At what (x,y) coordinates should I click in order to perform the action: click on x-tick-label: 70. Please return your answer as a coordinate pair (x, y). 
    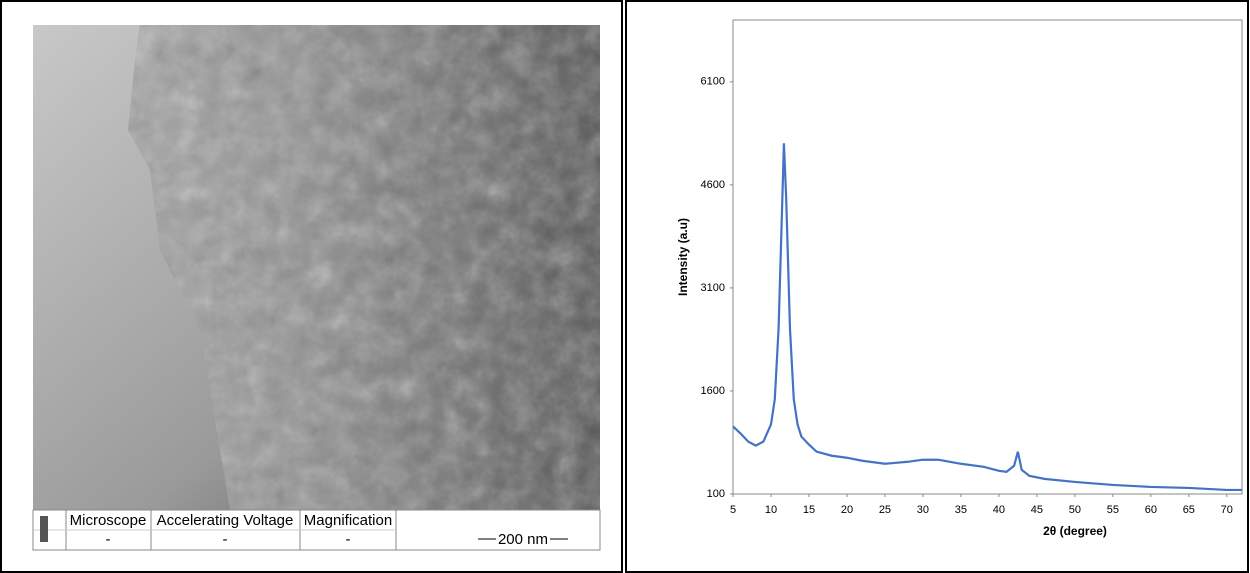
    Looking at the image, I should click on (1227, 510).